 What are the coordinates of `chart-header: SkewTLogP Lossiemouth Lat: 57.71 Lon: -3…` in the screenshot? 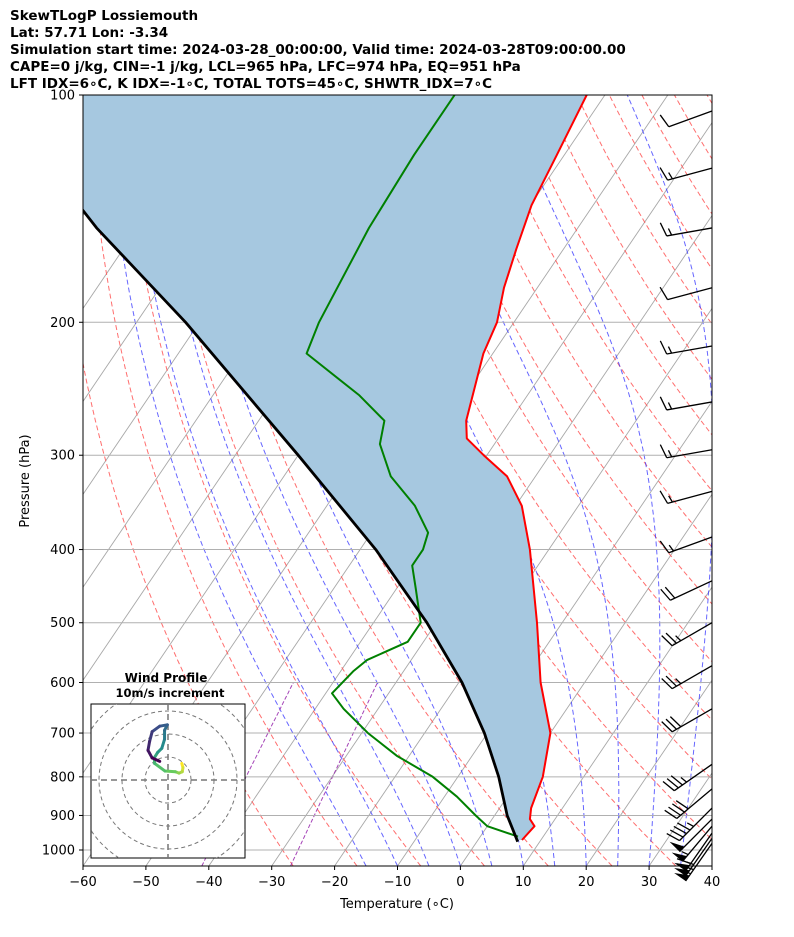 It's located at (318, 50).